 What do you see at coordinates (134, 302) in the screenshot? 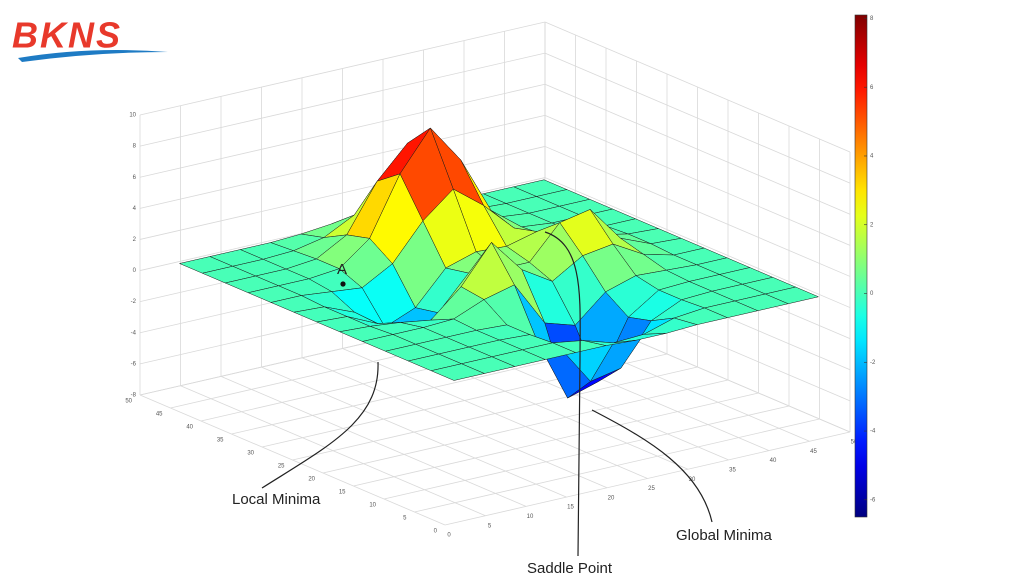
I see `z-tick-label: -2` at bounding box center [134, 302].